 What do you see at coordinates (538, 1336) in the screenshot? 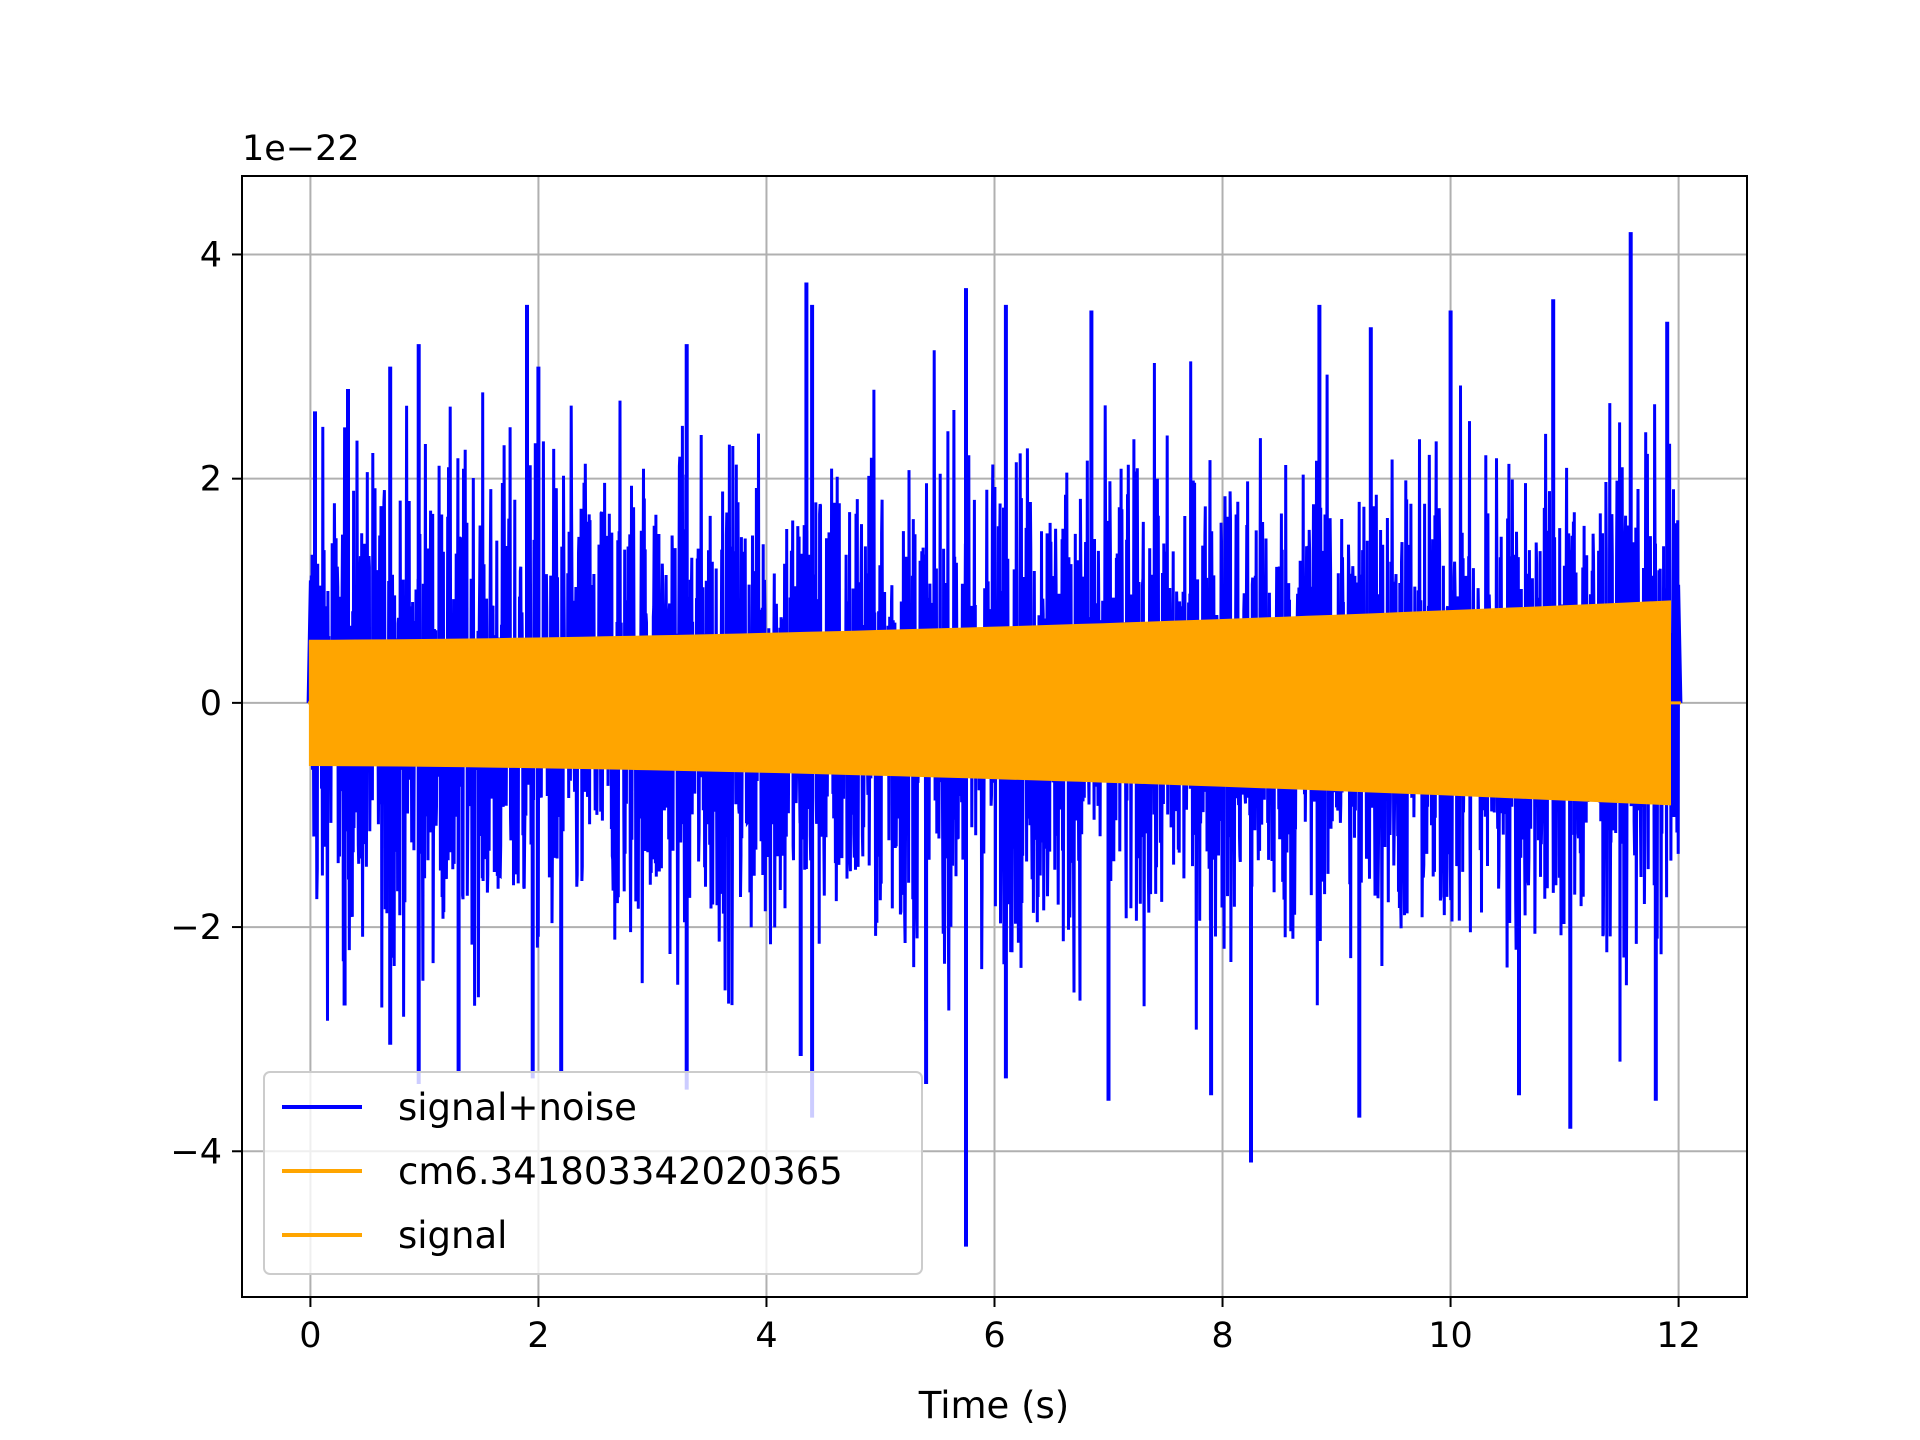
I see `x-tick-label-1: 2` at bounding box center [538, 1336].